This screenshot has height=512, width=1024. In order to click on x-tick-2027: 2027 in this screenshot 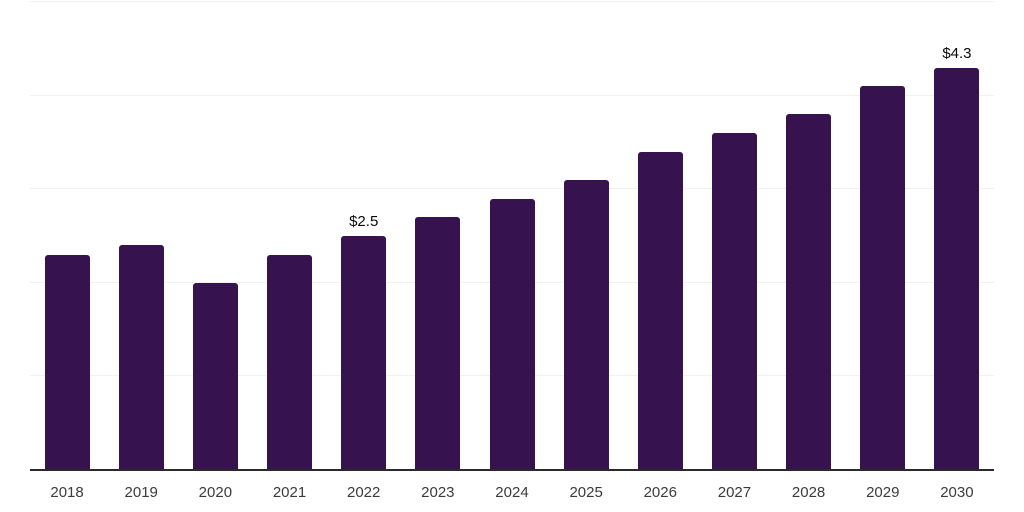, I will do `click(734, 492)`.